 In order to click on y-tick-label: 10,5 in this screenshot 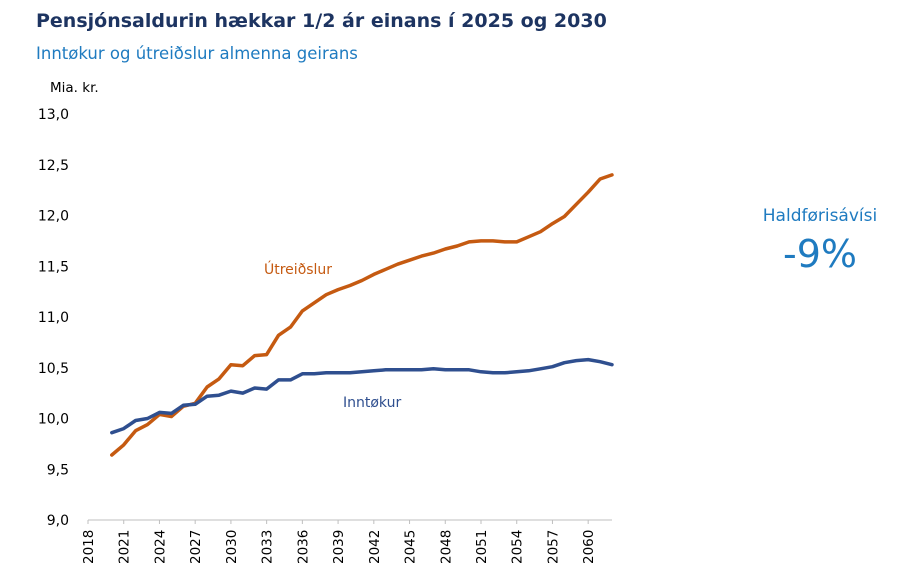, I will do `click(53, 369)`.